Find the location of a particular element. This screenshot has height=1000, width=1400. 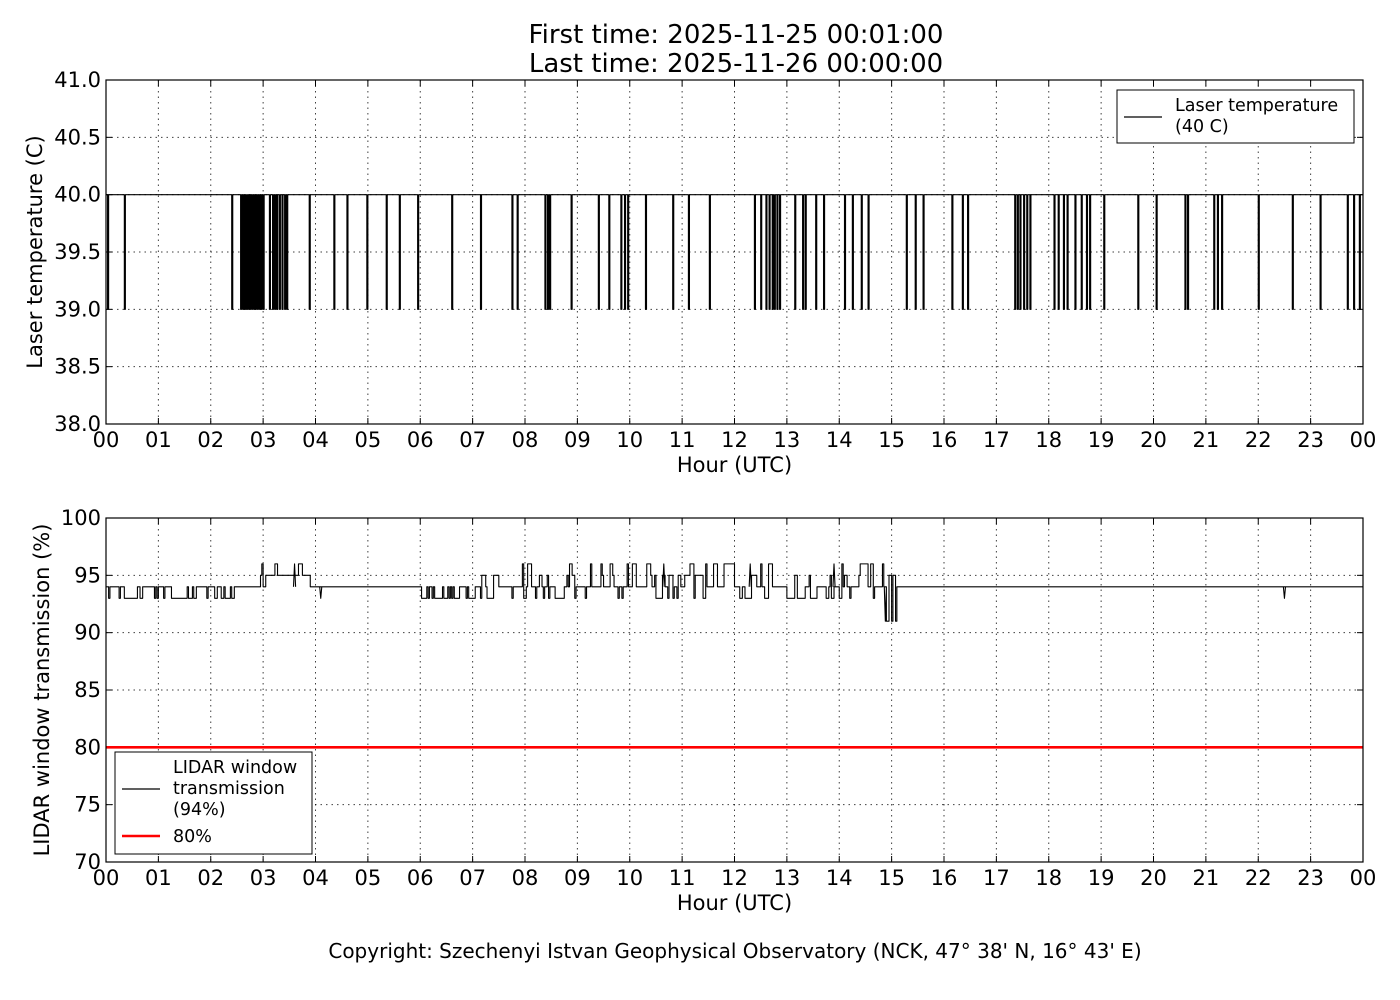

y-tick-label: 40.0 is located at coordinates (77, 195).